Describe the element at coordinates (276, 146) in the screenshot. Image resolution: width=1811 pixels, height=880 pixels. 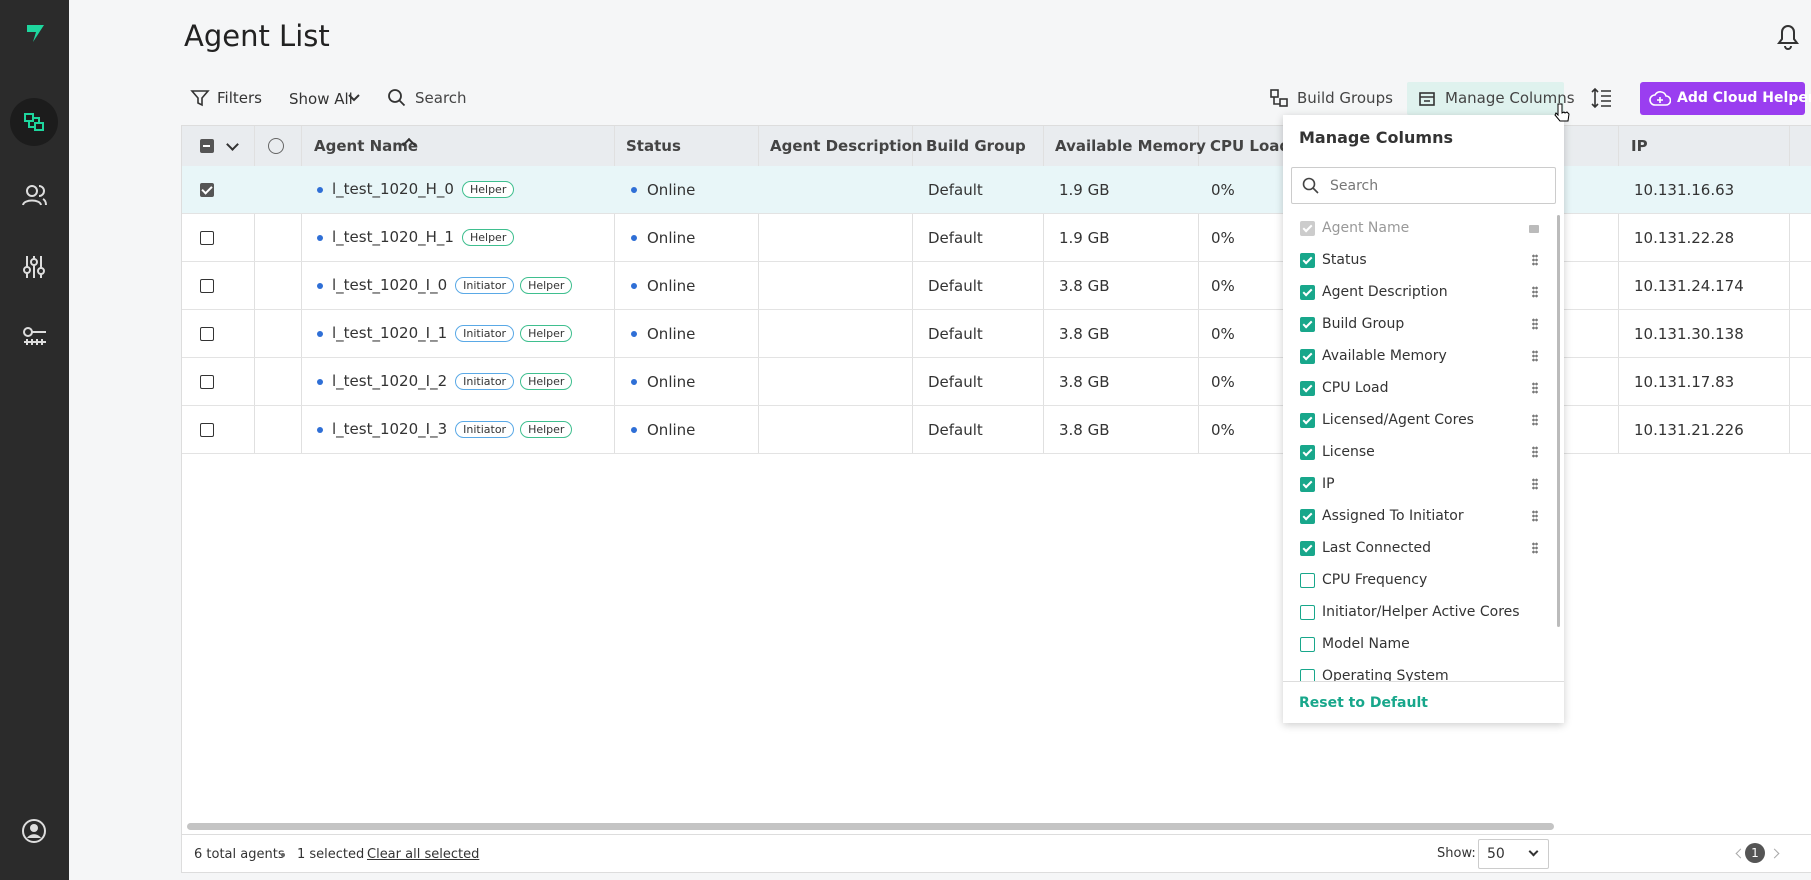
I see `info-icon` at that location.